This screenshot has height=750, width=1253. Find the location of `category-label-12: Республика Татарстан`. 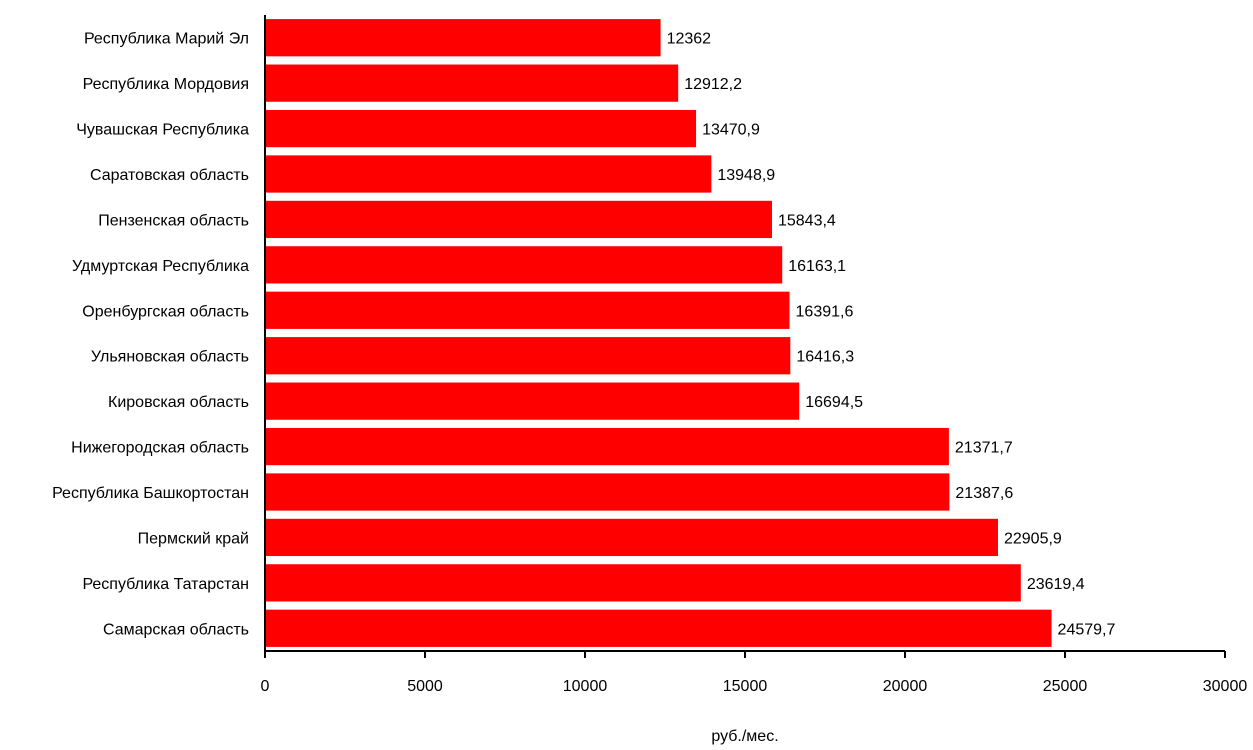

category-label-12: Республика Татарстан is located at coordinates (165, 584).